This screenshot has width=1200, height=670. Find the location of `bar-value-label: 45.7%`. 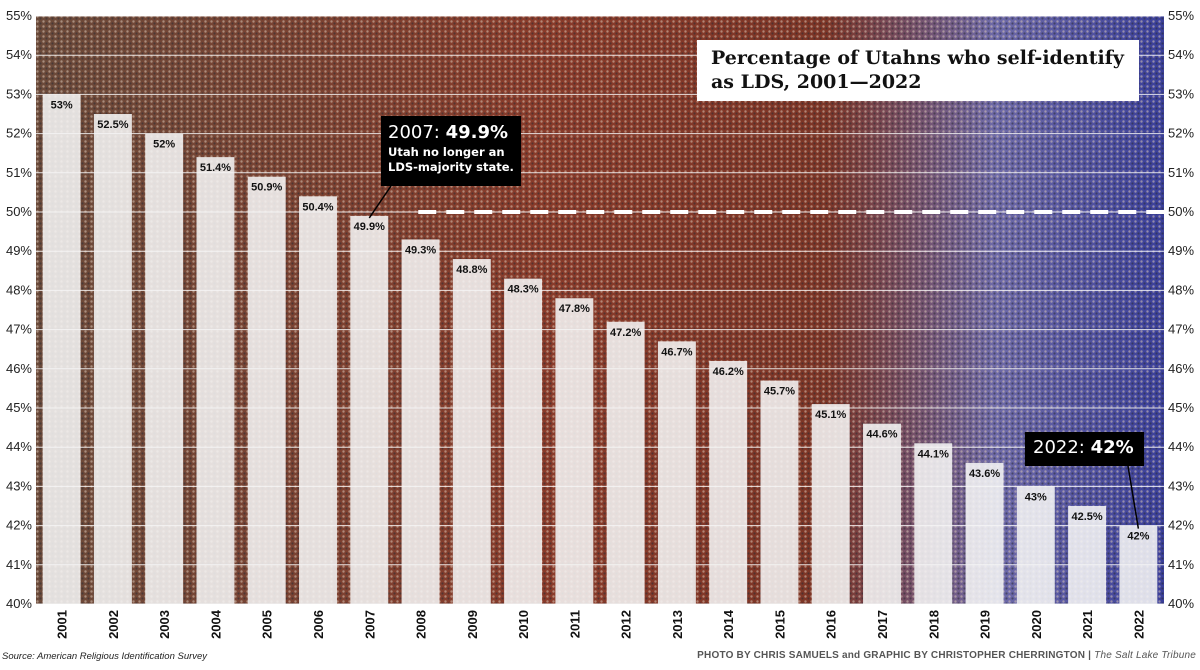

bar-value-label: 45.7% is located at coordinates (779, 392).